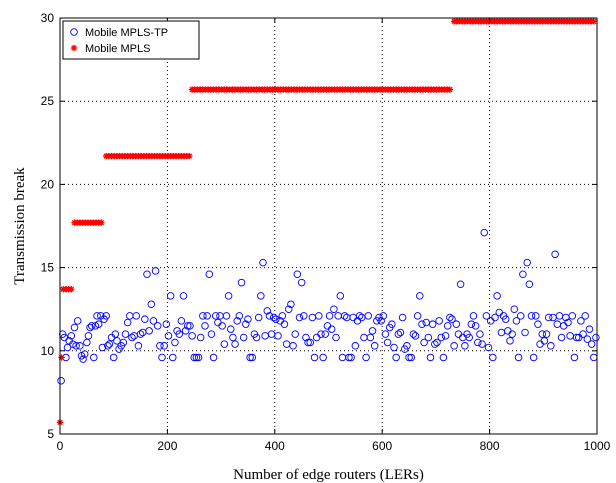 The width and height of the screenshot is (616, 483). What do you see at coordinates (50, 434) in the screenshot?
I see `y-tick-label: 5` at bounding box center [50, 434].